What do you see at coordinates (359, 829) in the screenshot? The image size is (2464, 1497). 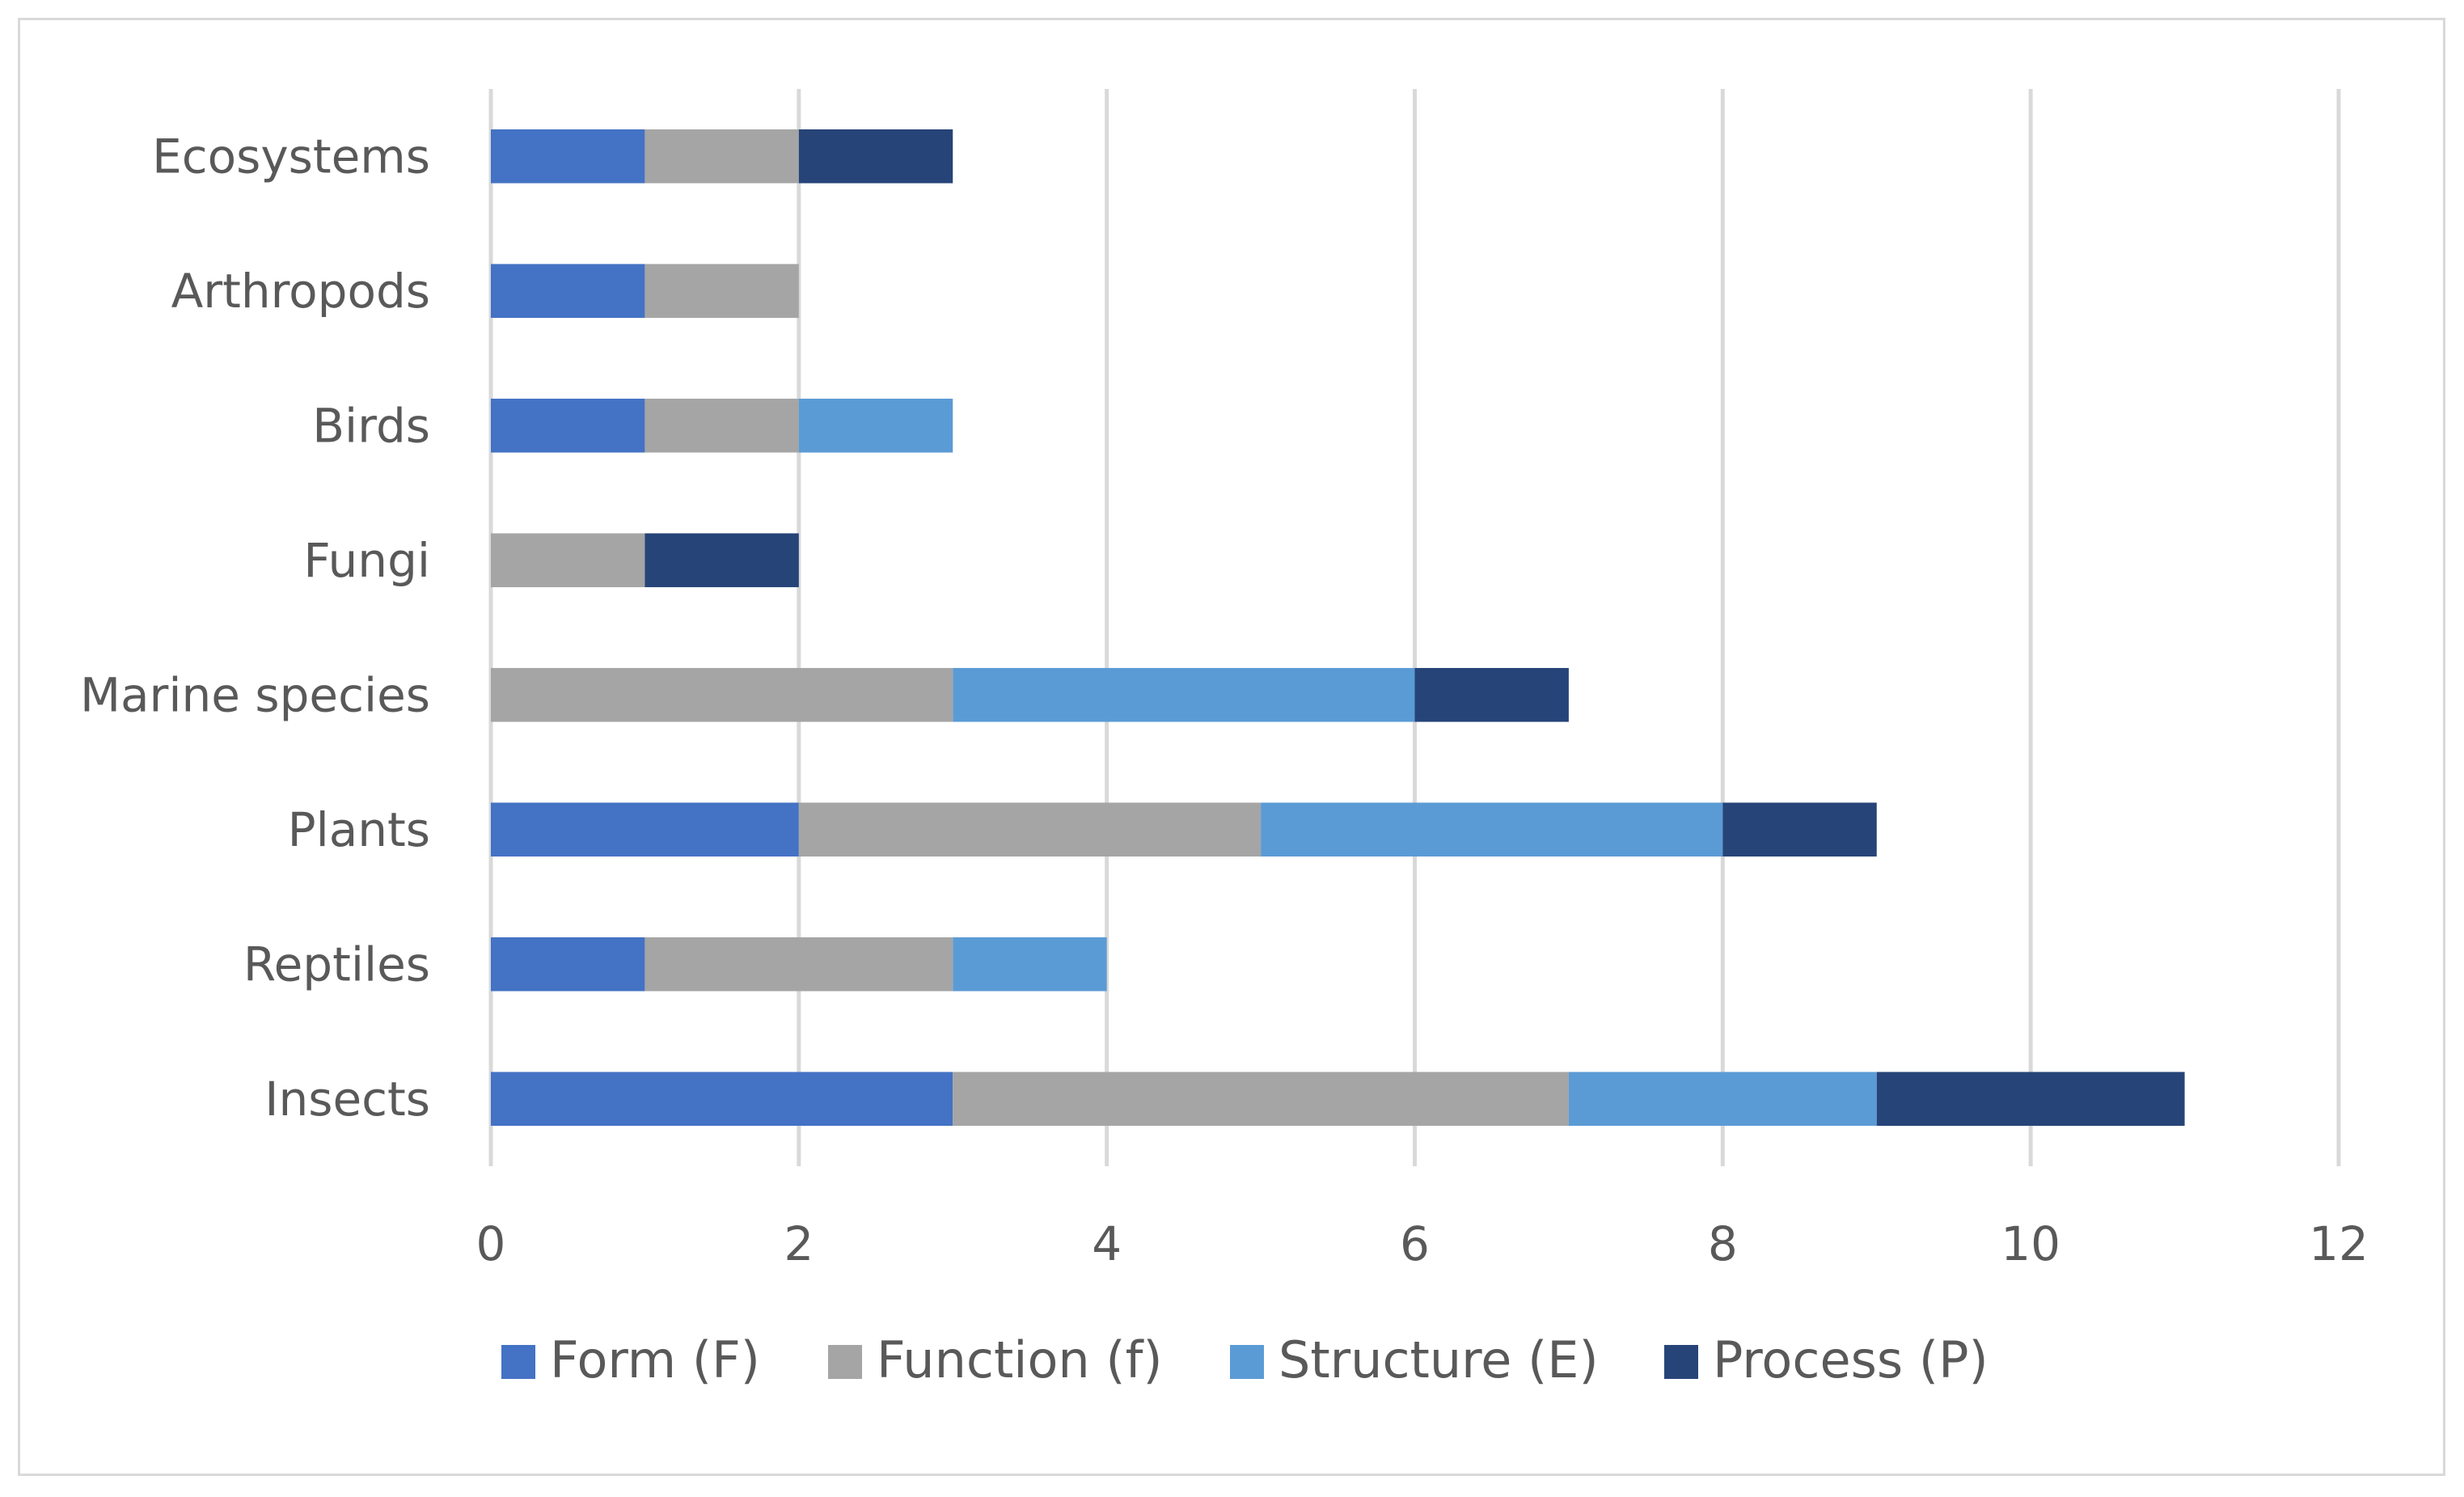 I see `category-label: Plants` at bounding box center [359, 829].